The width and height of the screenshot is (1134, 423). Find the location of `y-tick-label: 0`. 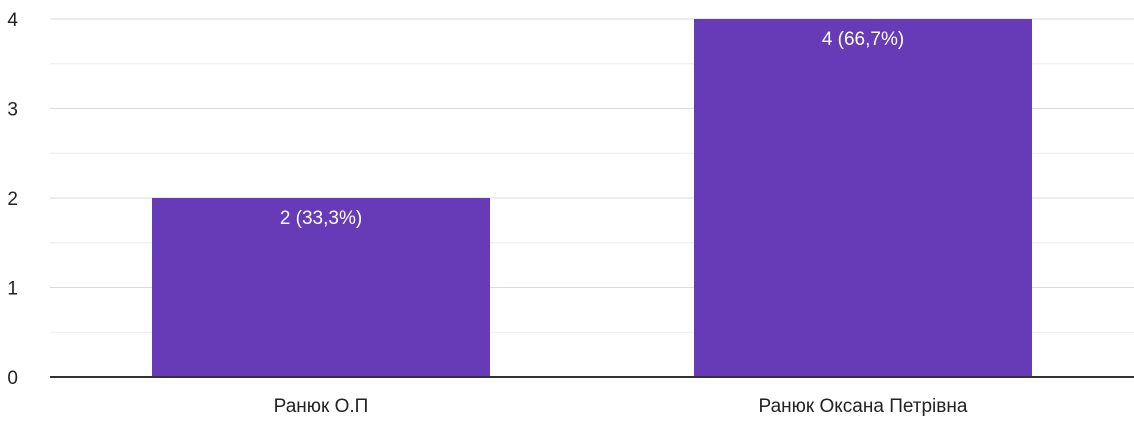

y-tick-label: 0 is located at coordinates (12, 378).